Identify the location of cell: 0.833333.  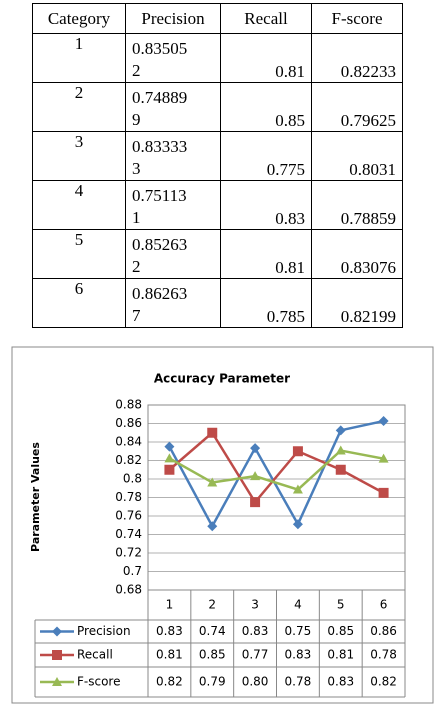
(173, 156).